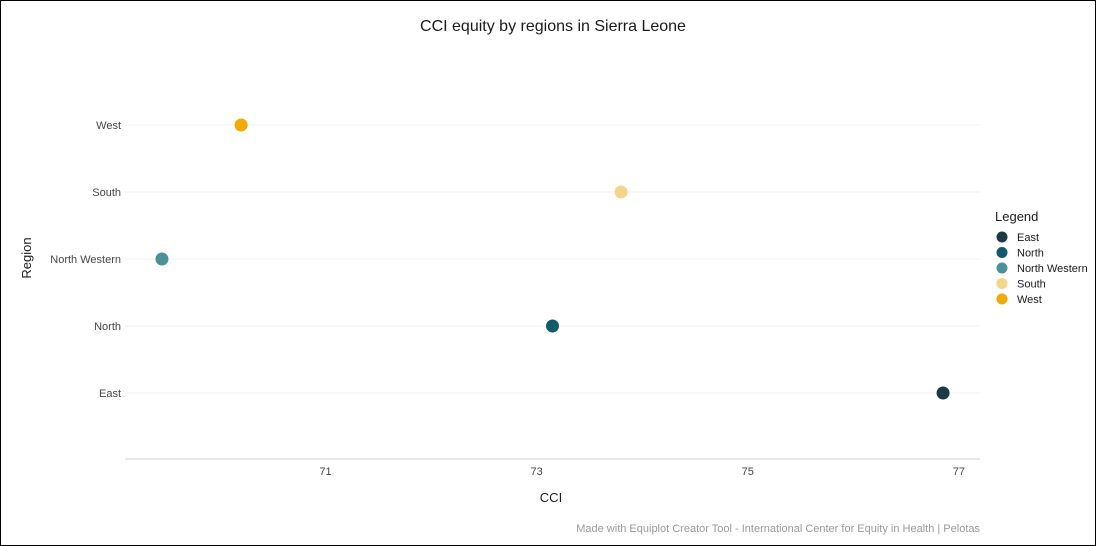 This screenshot has width=1096, height=546. I want to click on point-east, so click(943, 393).